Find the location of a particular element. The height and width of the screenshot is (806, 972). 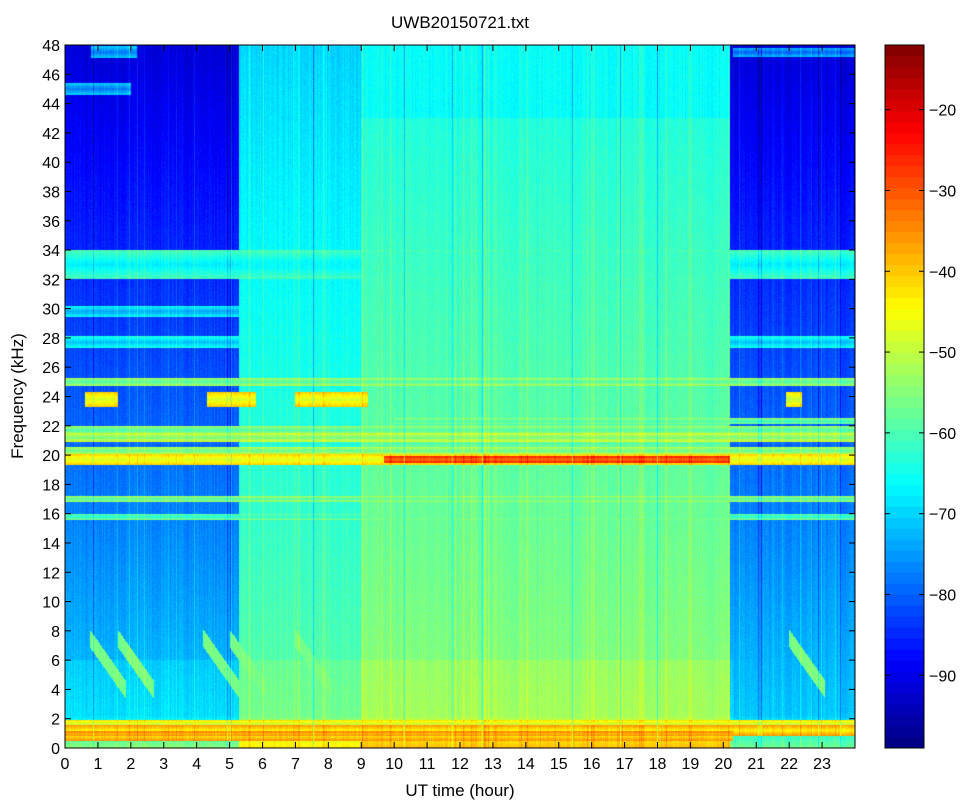

y-tick-label: 42 is located at coordinates (51, 134).